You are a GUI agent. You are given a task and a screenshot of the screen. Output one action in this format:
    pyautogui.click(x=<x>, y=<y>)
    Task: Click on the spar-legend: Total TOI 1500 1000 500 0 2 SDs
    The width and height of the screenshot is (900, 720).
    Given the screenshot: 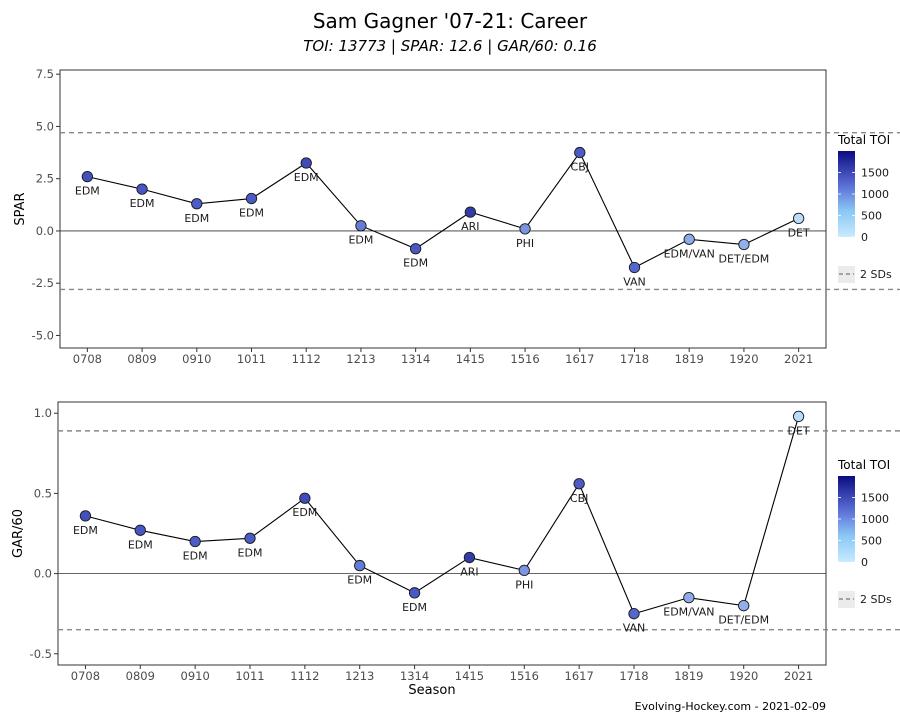 What is the action you would take?
    pyautogui.click(x=864, y=208)
    